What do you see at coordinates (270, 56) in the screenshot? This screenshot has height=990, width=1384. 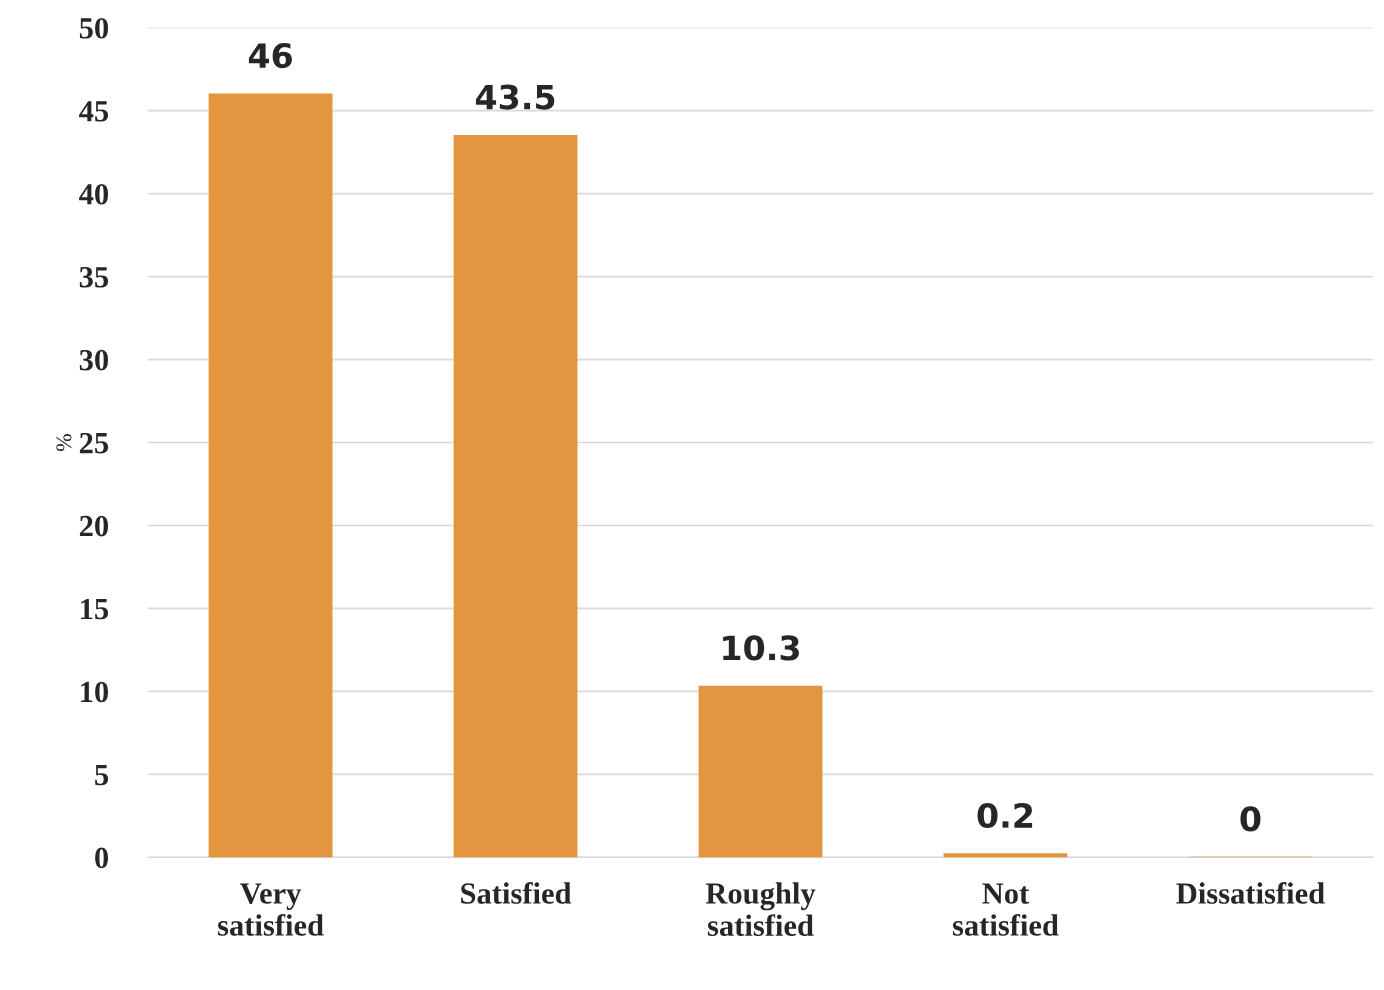 I see `data-label: 46` at bounding box center [270, 56].